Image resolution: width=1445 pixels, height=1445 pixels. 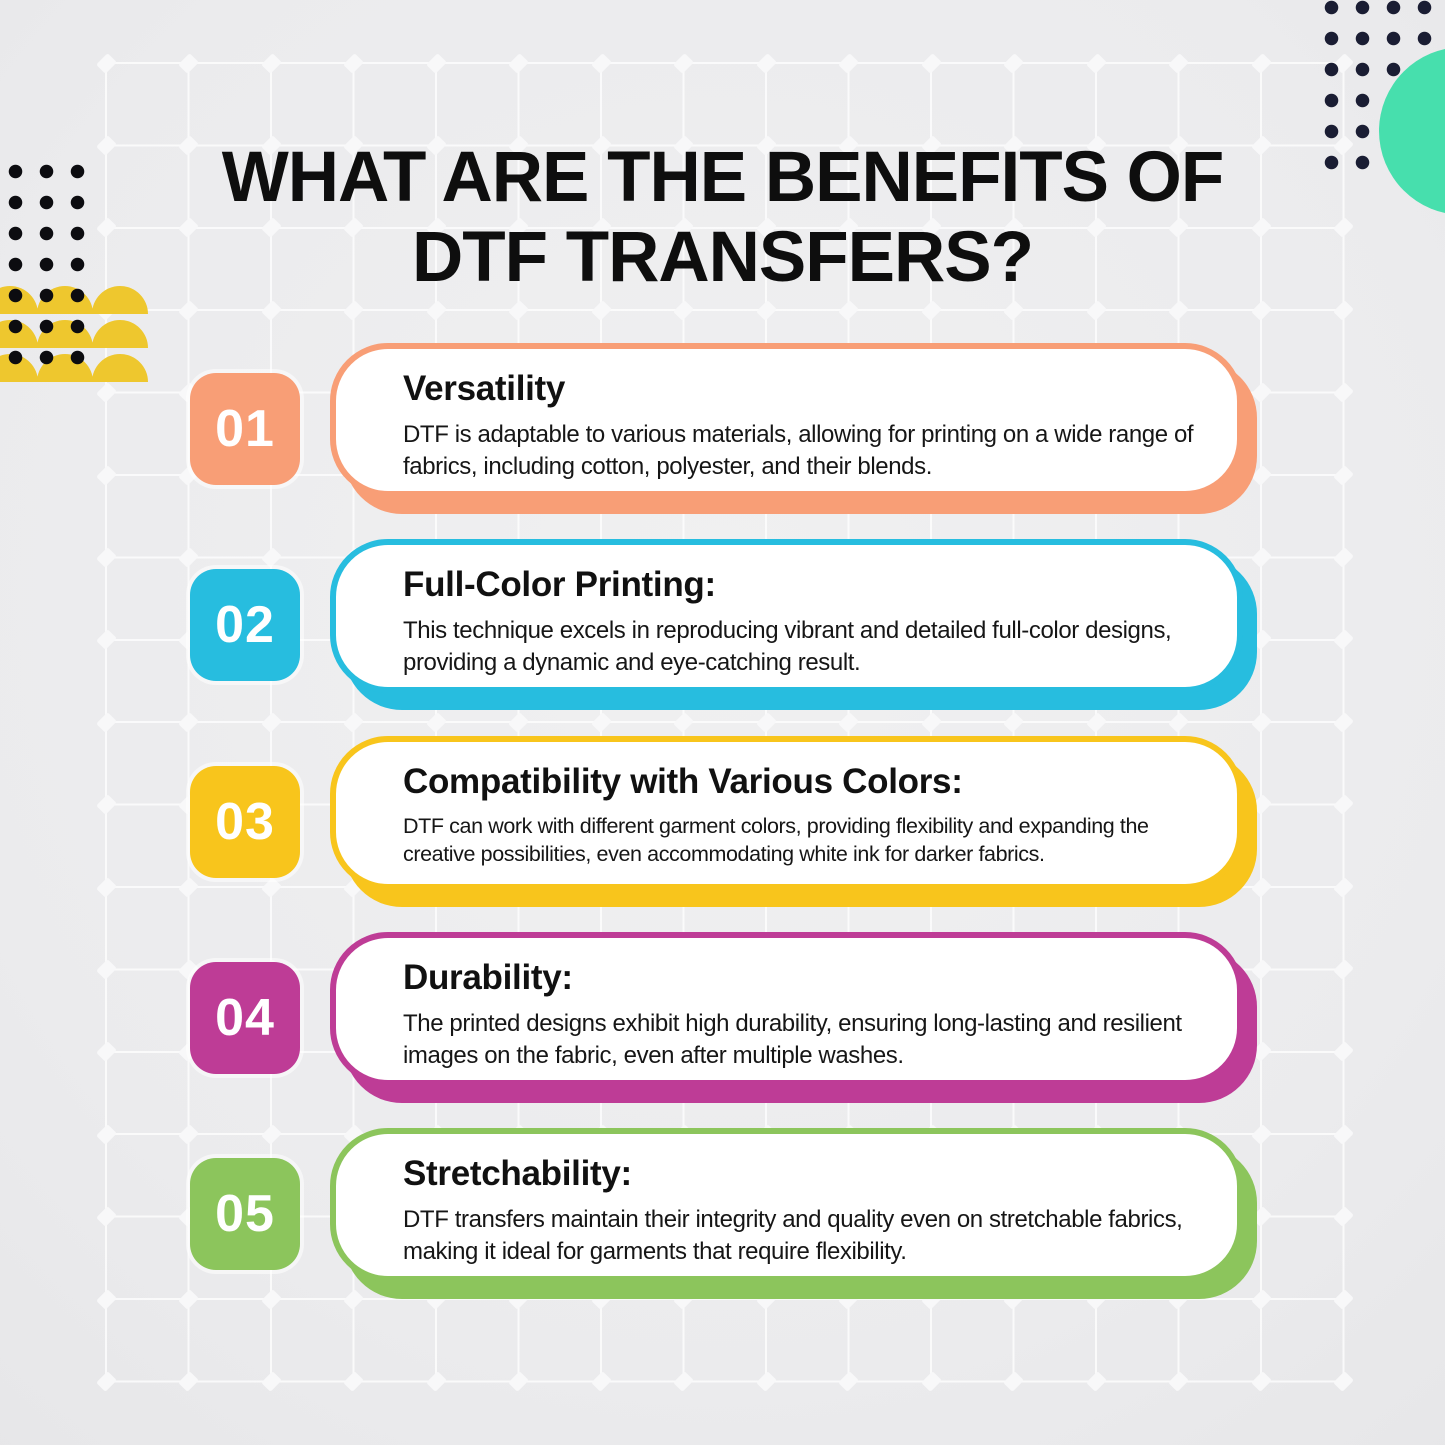 I want to click on badge-number: 05, so click(x=245, y=1214).